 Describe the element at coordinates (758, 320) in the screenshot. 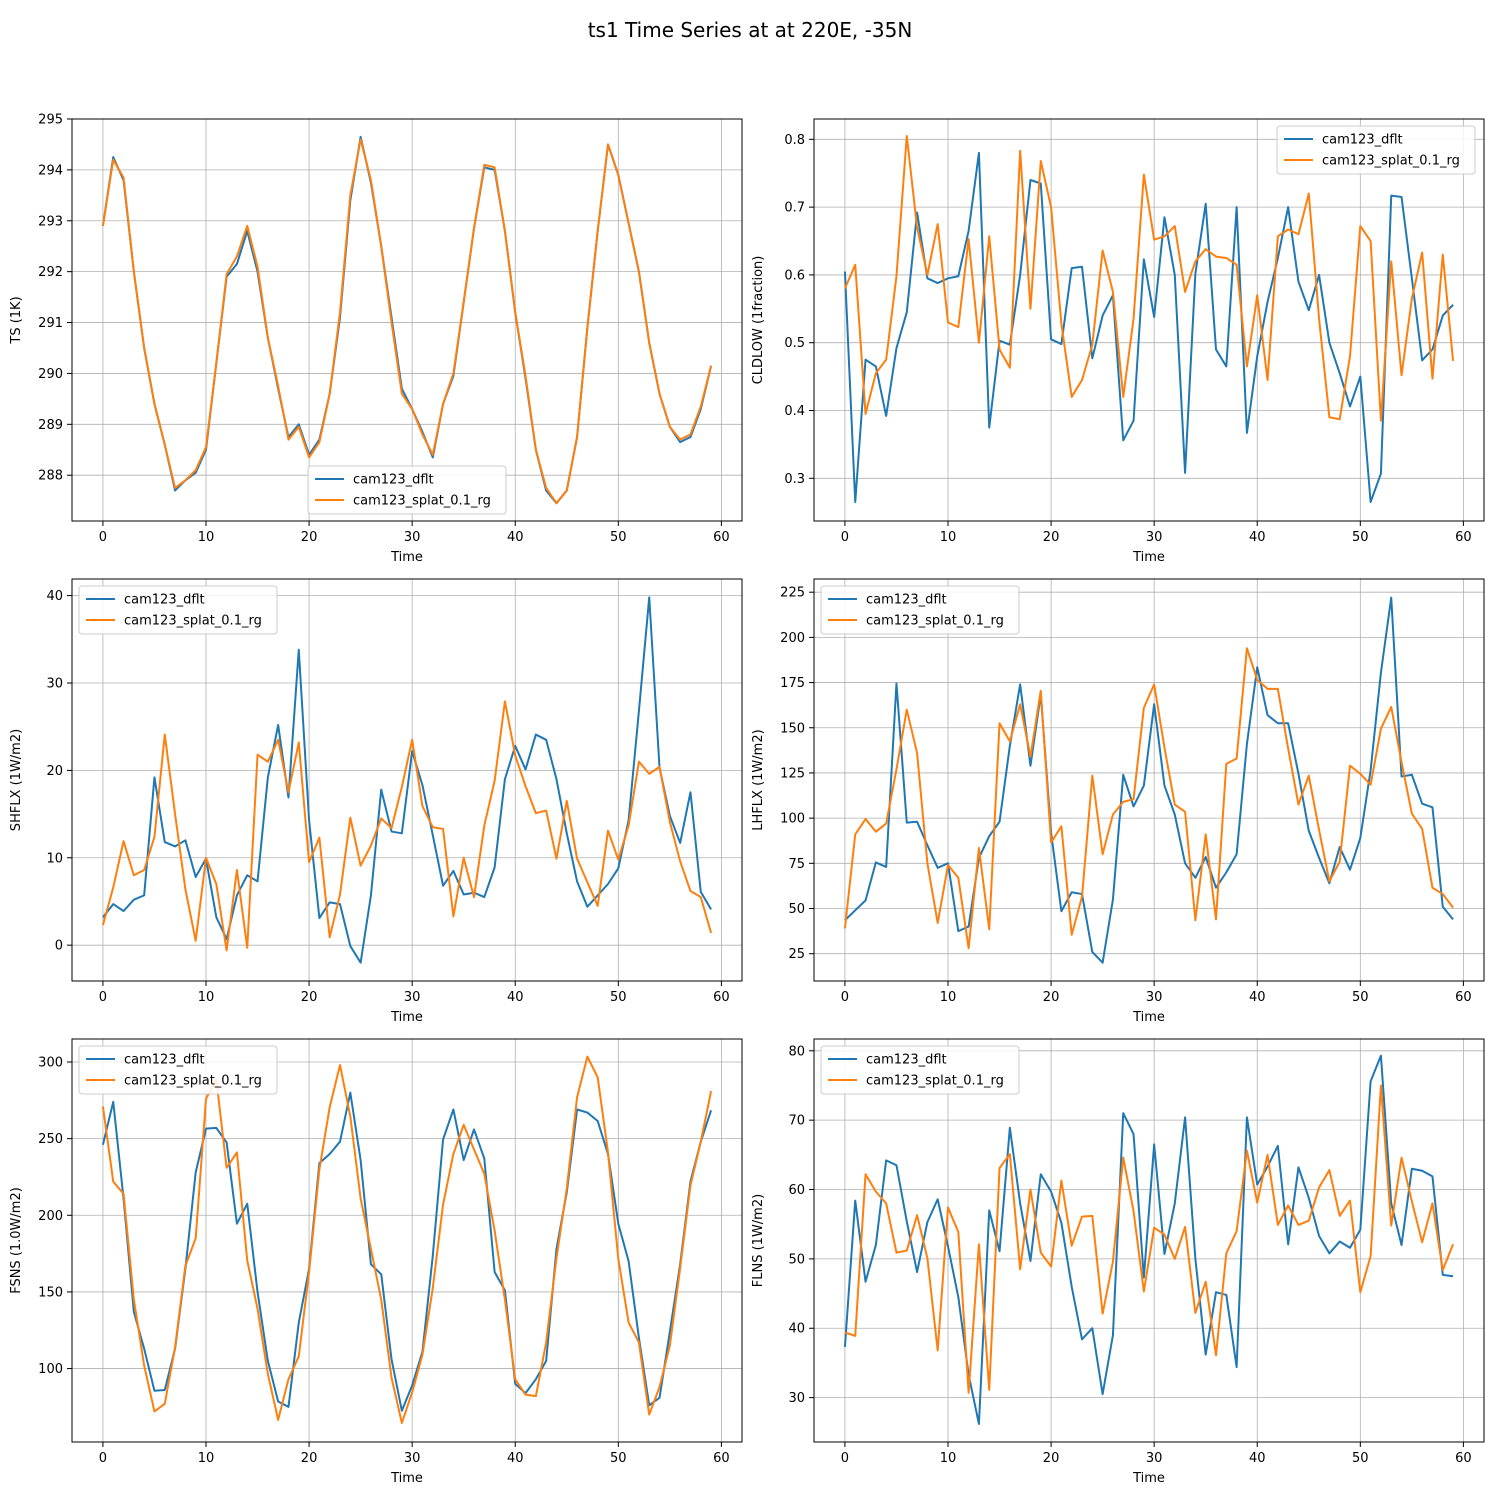

I see `y-axis-label: CLDLOW (1fraction)` at that location.